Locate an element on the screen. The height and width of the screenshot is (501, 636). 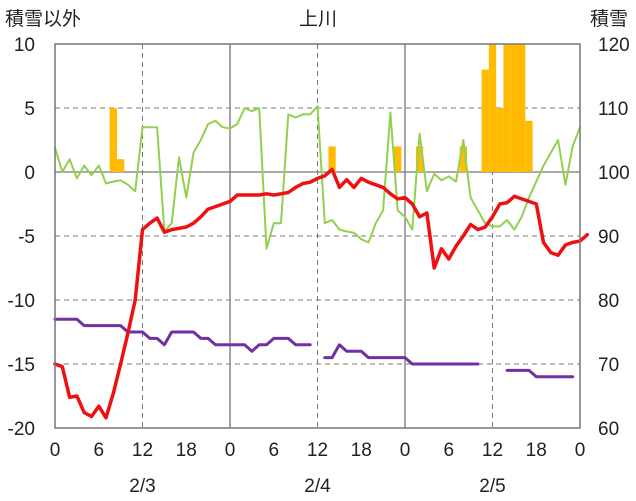
date-label: 2/3 is located at coordinates (142, 486).